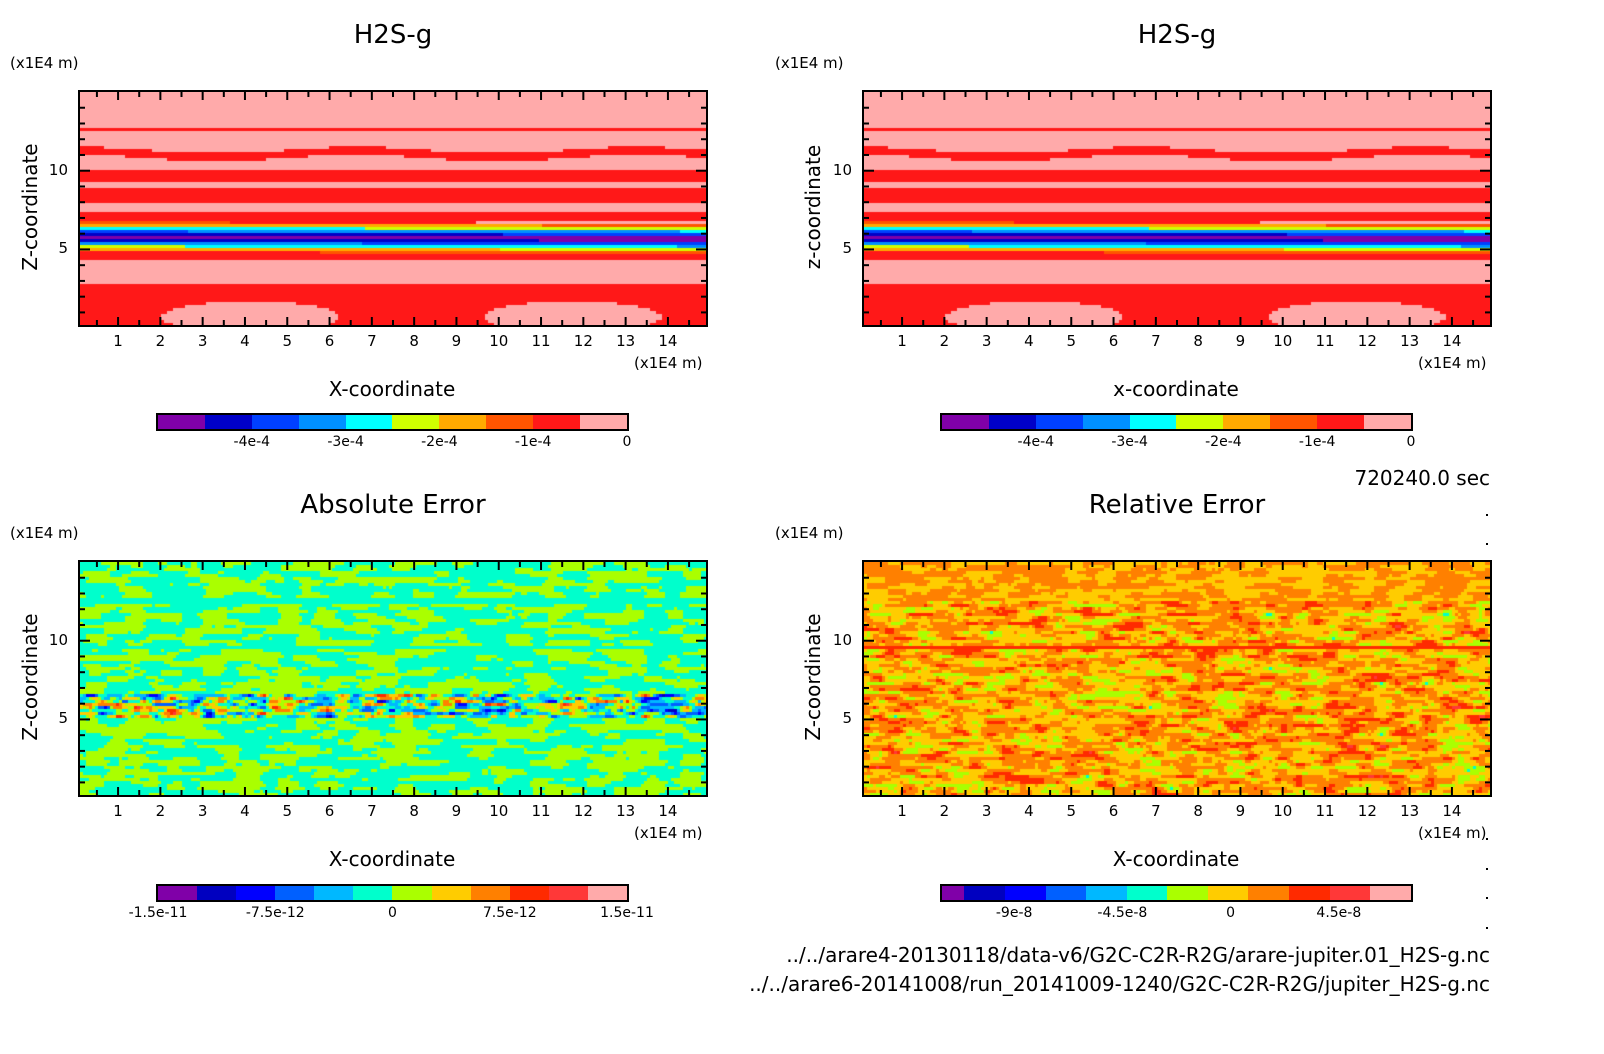 The height and width of the screenshot is (1054, 1604). I want to click on x-axis-label: x-coordinate, so click(1176, 389).